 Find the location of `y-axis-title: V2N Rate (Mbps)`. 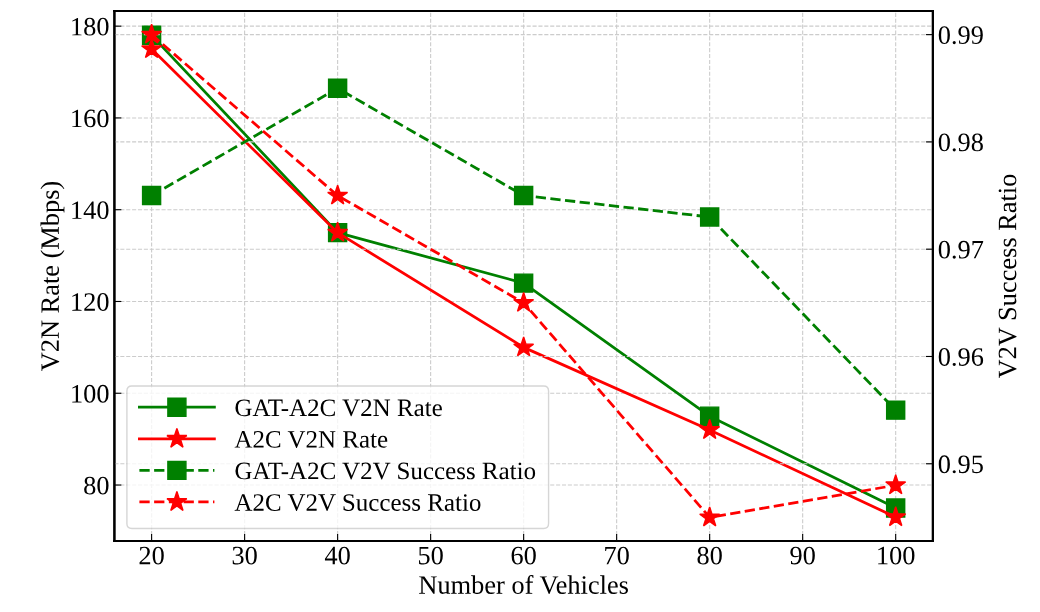

y-axis-title: V2N Rate (Mbps) is located at coordinates (52, 276).